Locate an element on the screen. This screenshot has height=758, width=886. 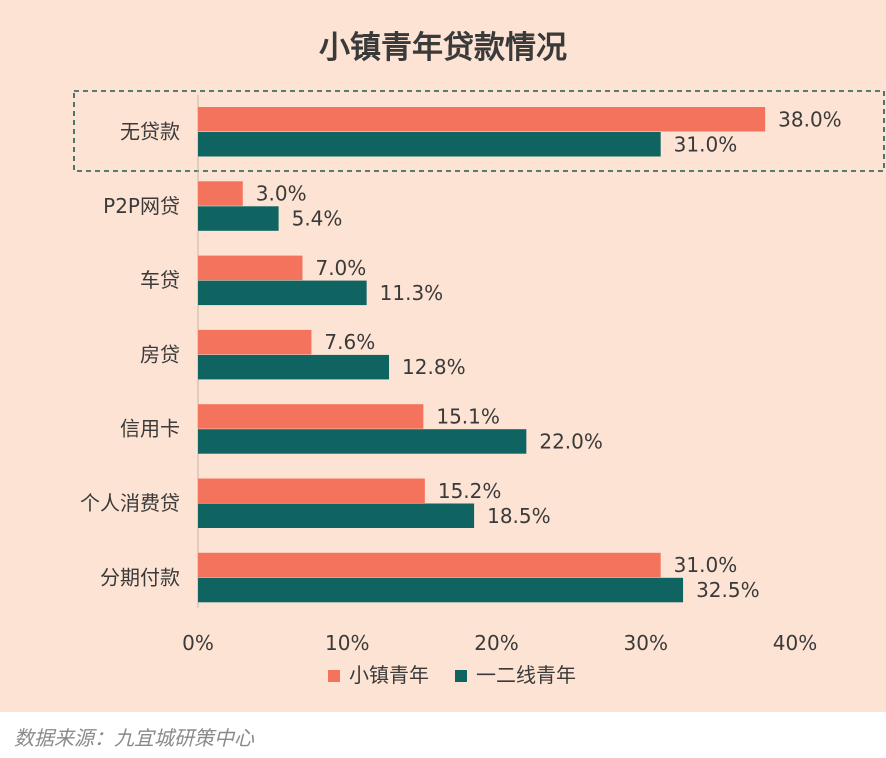
category-label: 分期付款 is located at coordinates (140, 577).